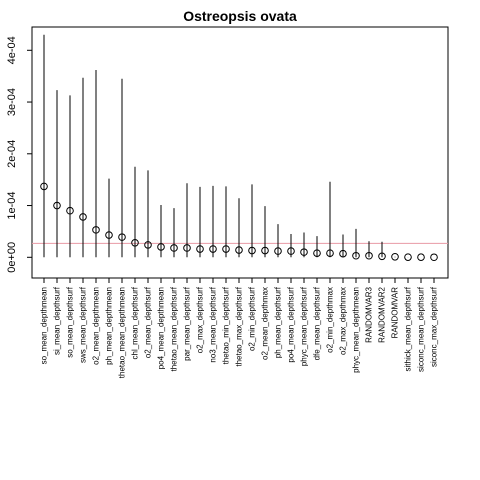  Describe the element at coordinates (12, 154) in the screenshot. I see `y-tick-label: 2e-04` at that location.